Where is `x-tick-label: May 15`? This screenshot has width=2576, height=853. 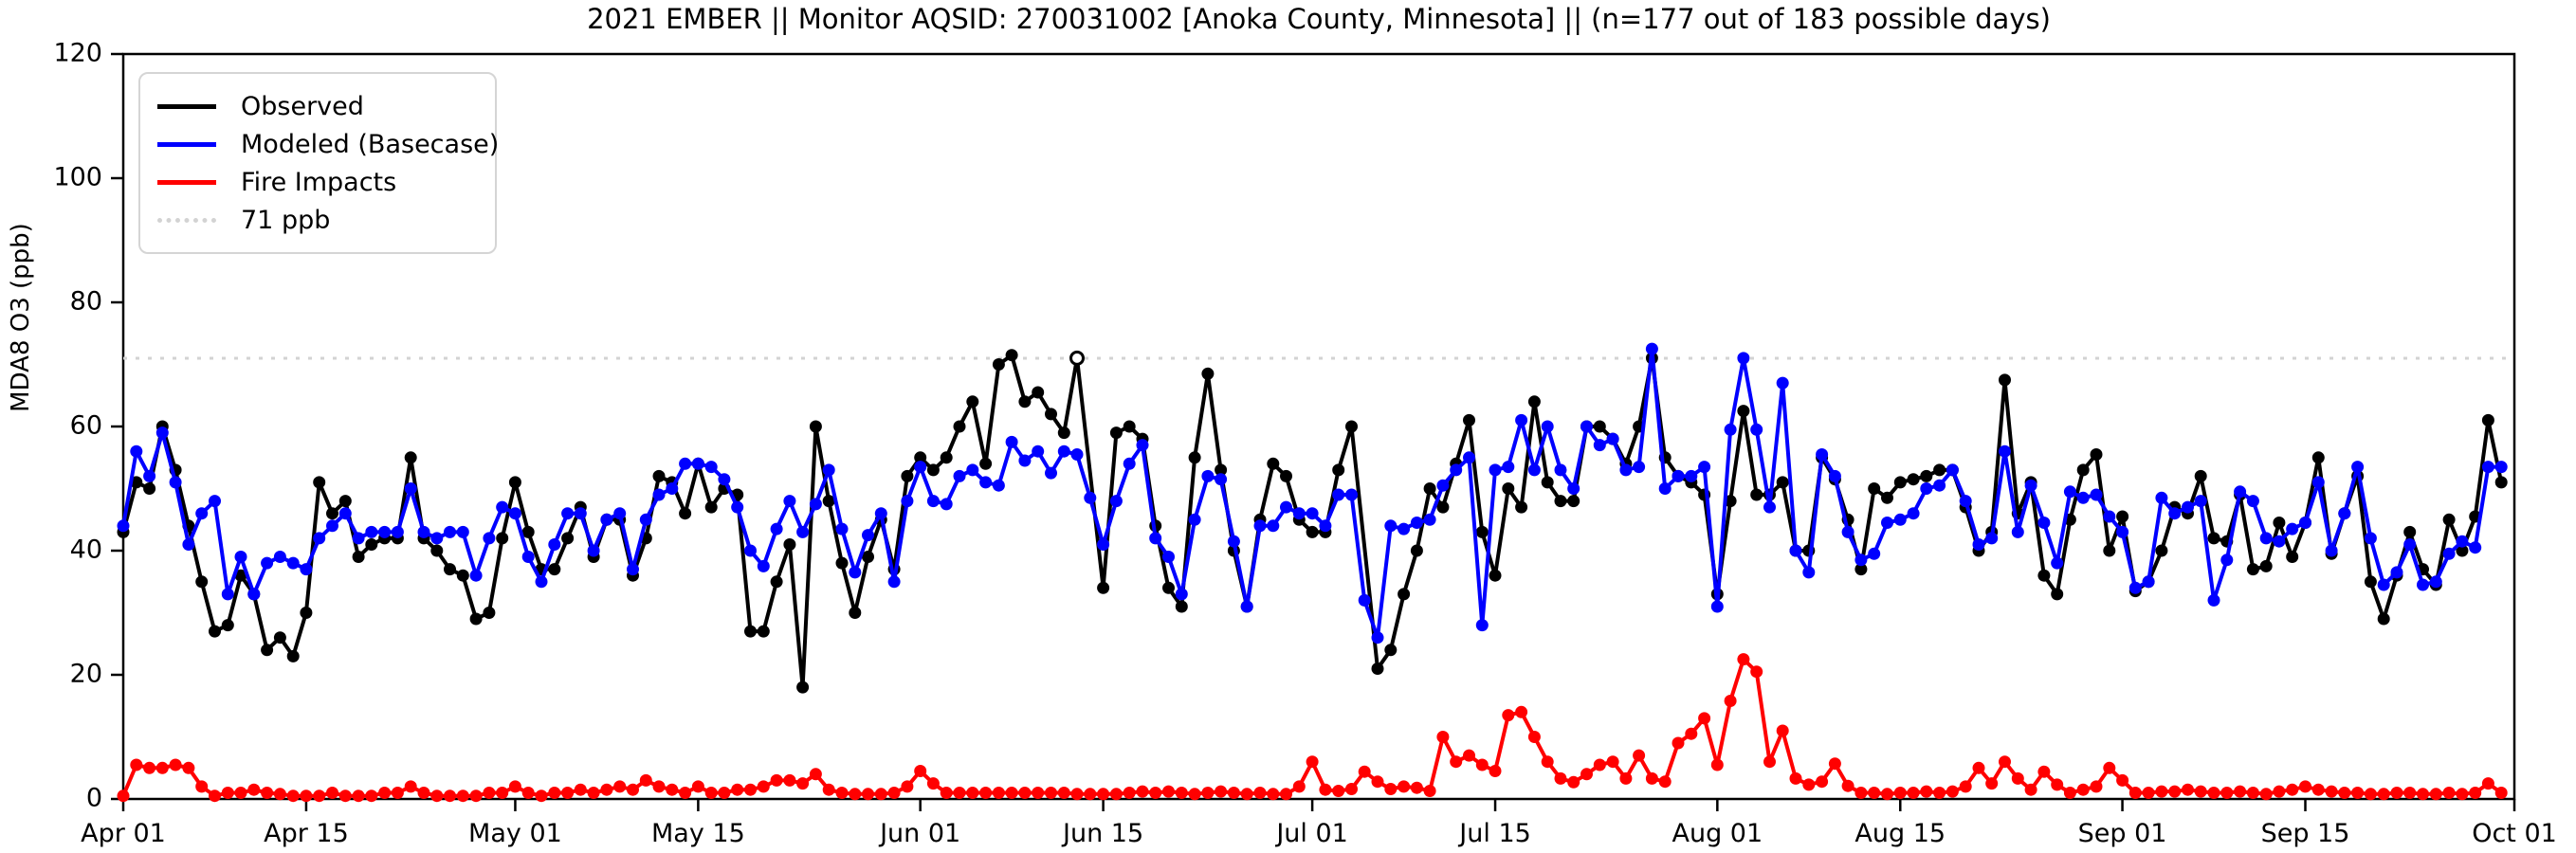 x-tick-label: May 15 is located at coordinates (698, 833).